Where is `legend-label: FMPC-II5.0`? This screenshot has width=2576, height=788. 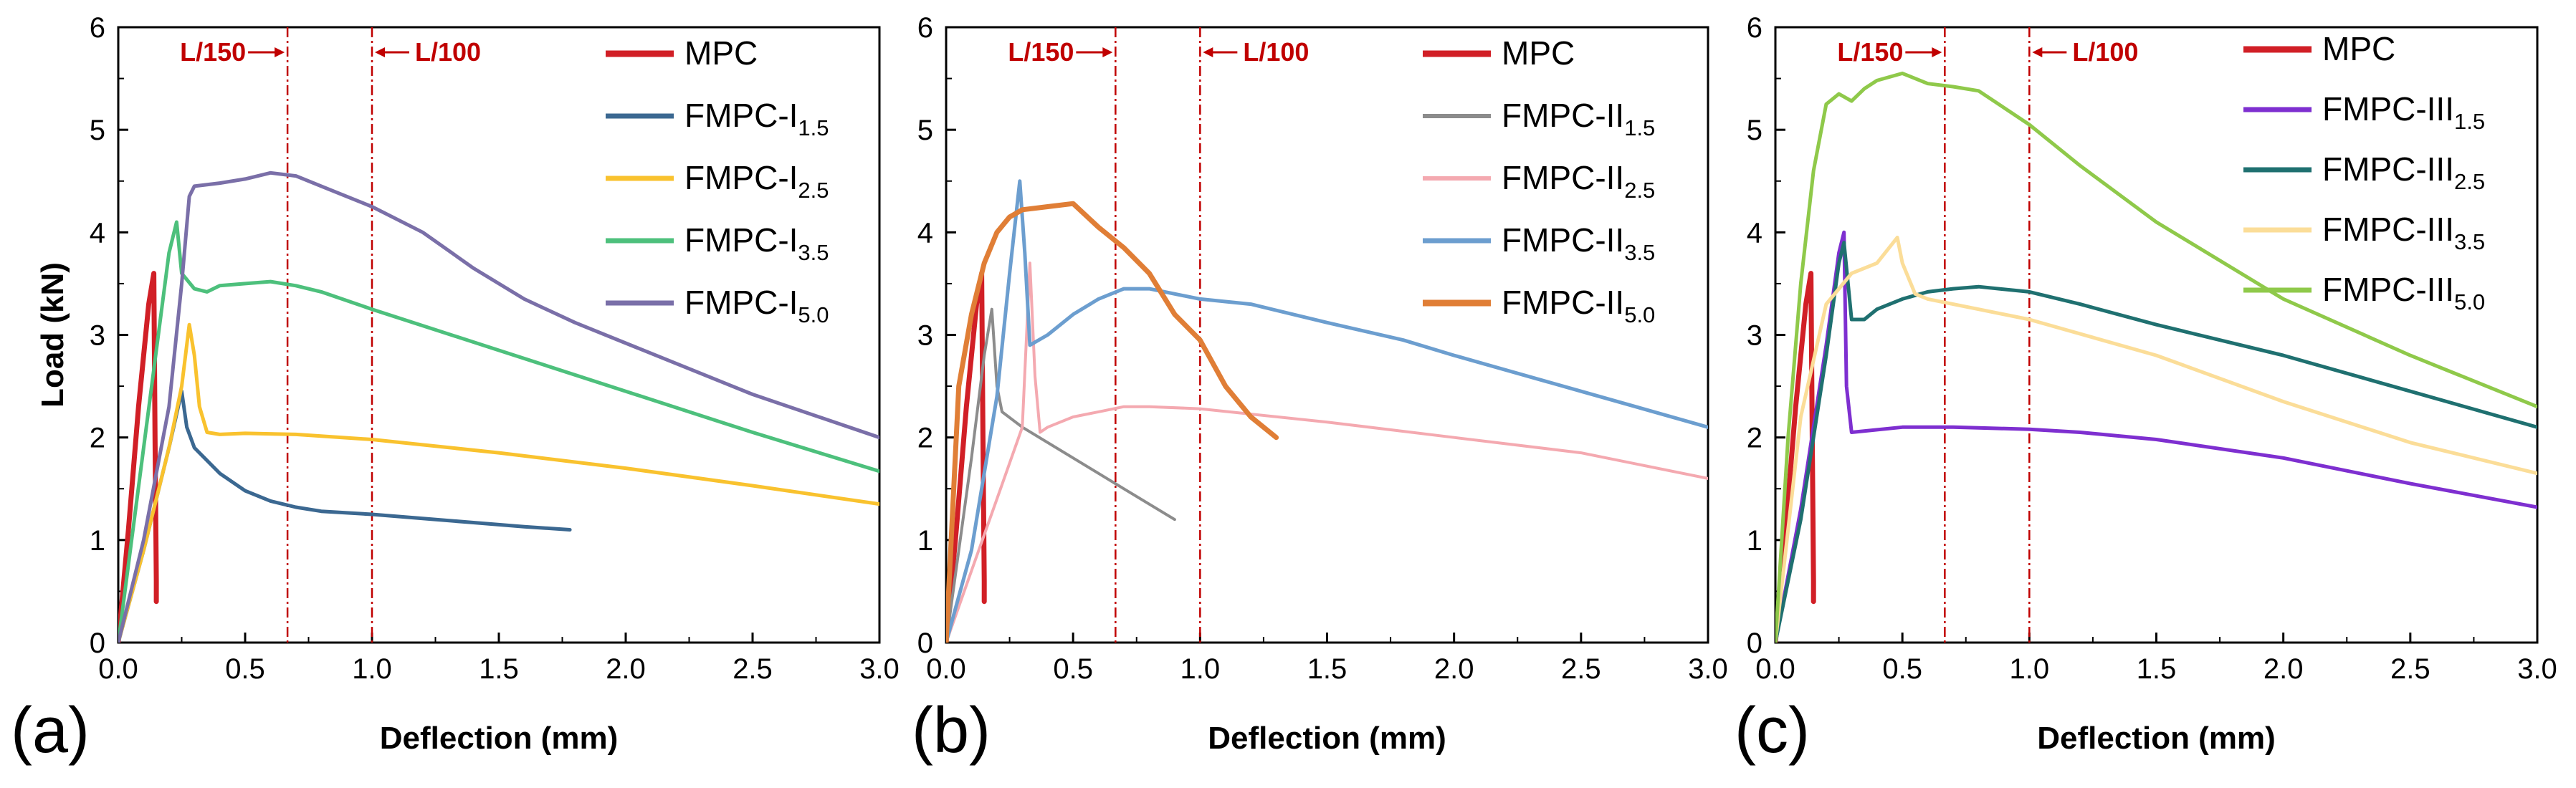 legend-label: FMPC-II5.0 is located at coordinates (1578, 305).